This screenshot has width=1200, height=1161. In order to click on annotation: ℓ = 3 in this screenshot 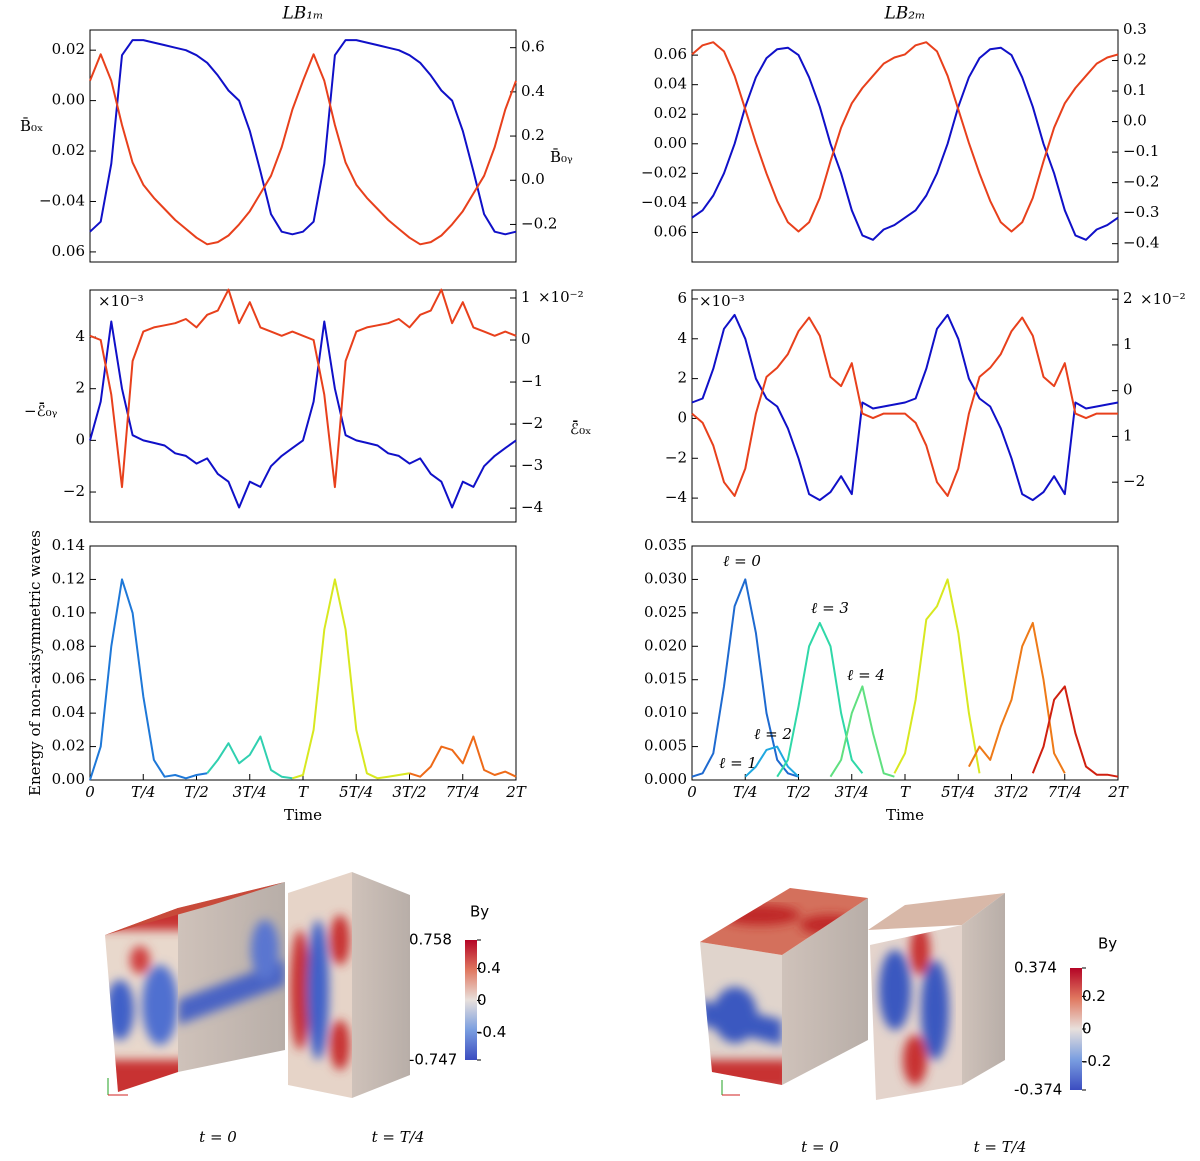, I will do `click(830, 608)`.